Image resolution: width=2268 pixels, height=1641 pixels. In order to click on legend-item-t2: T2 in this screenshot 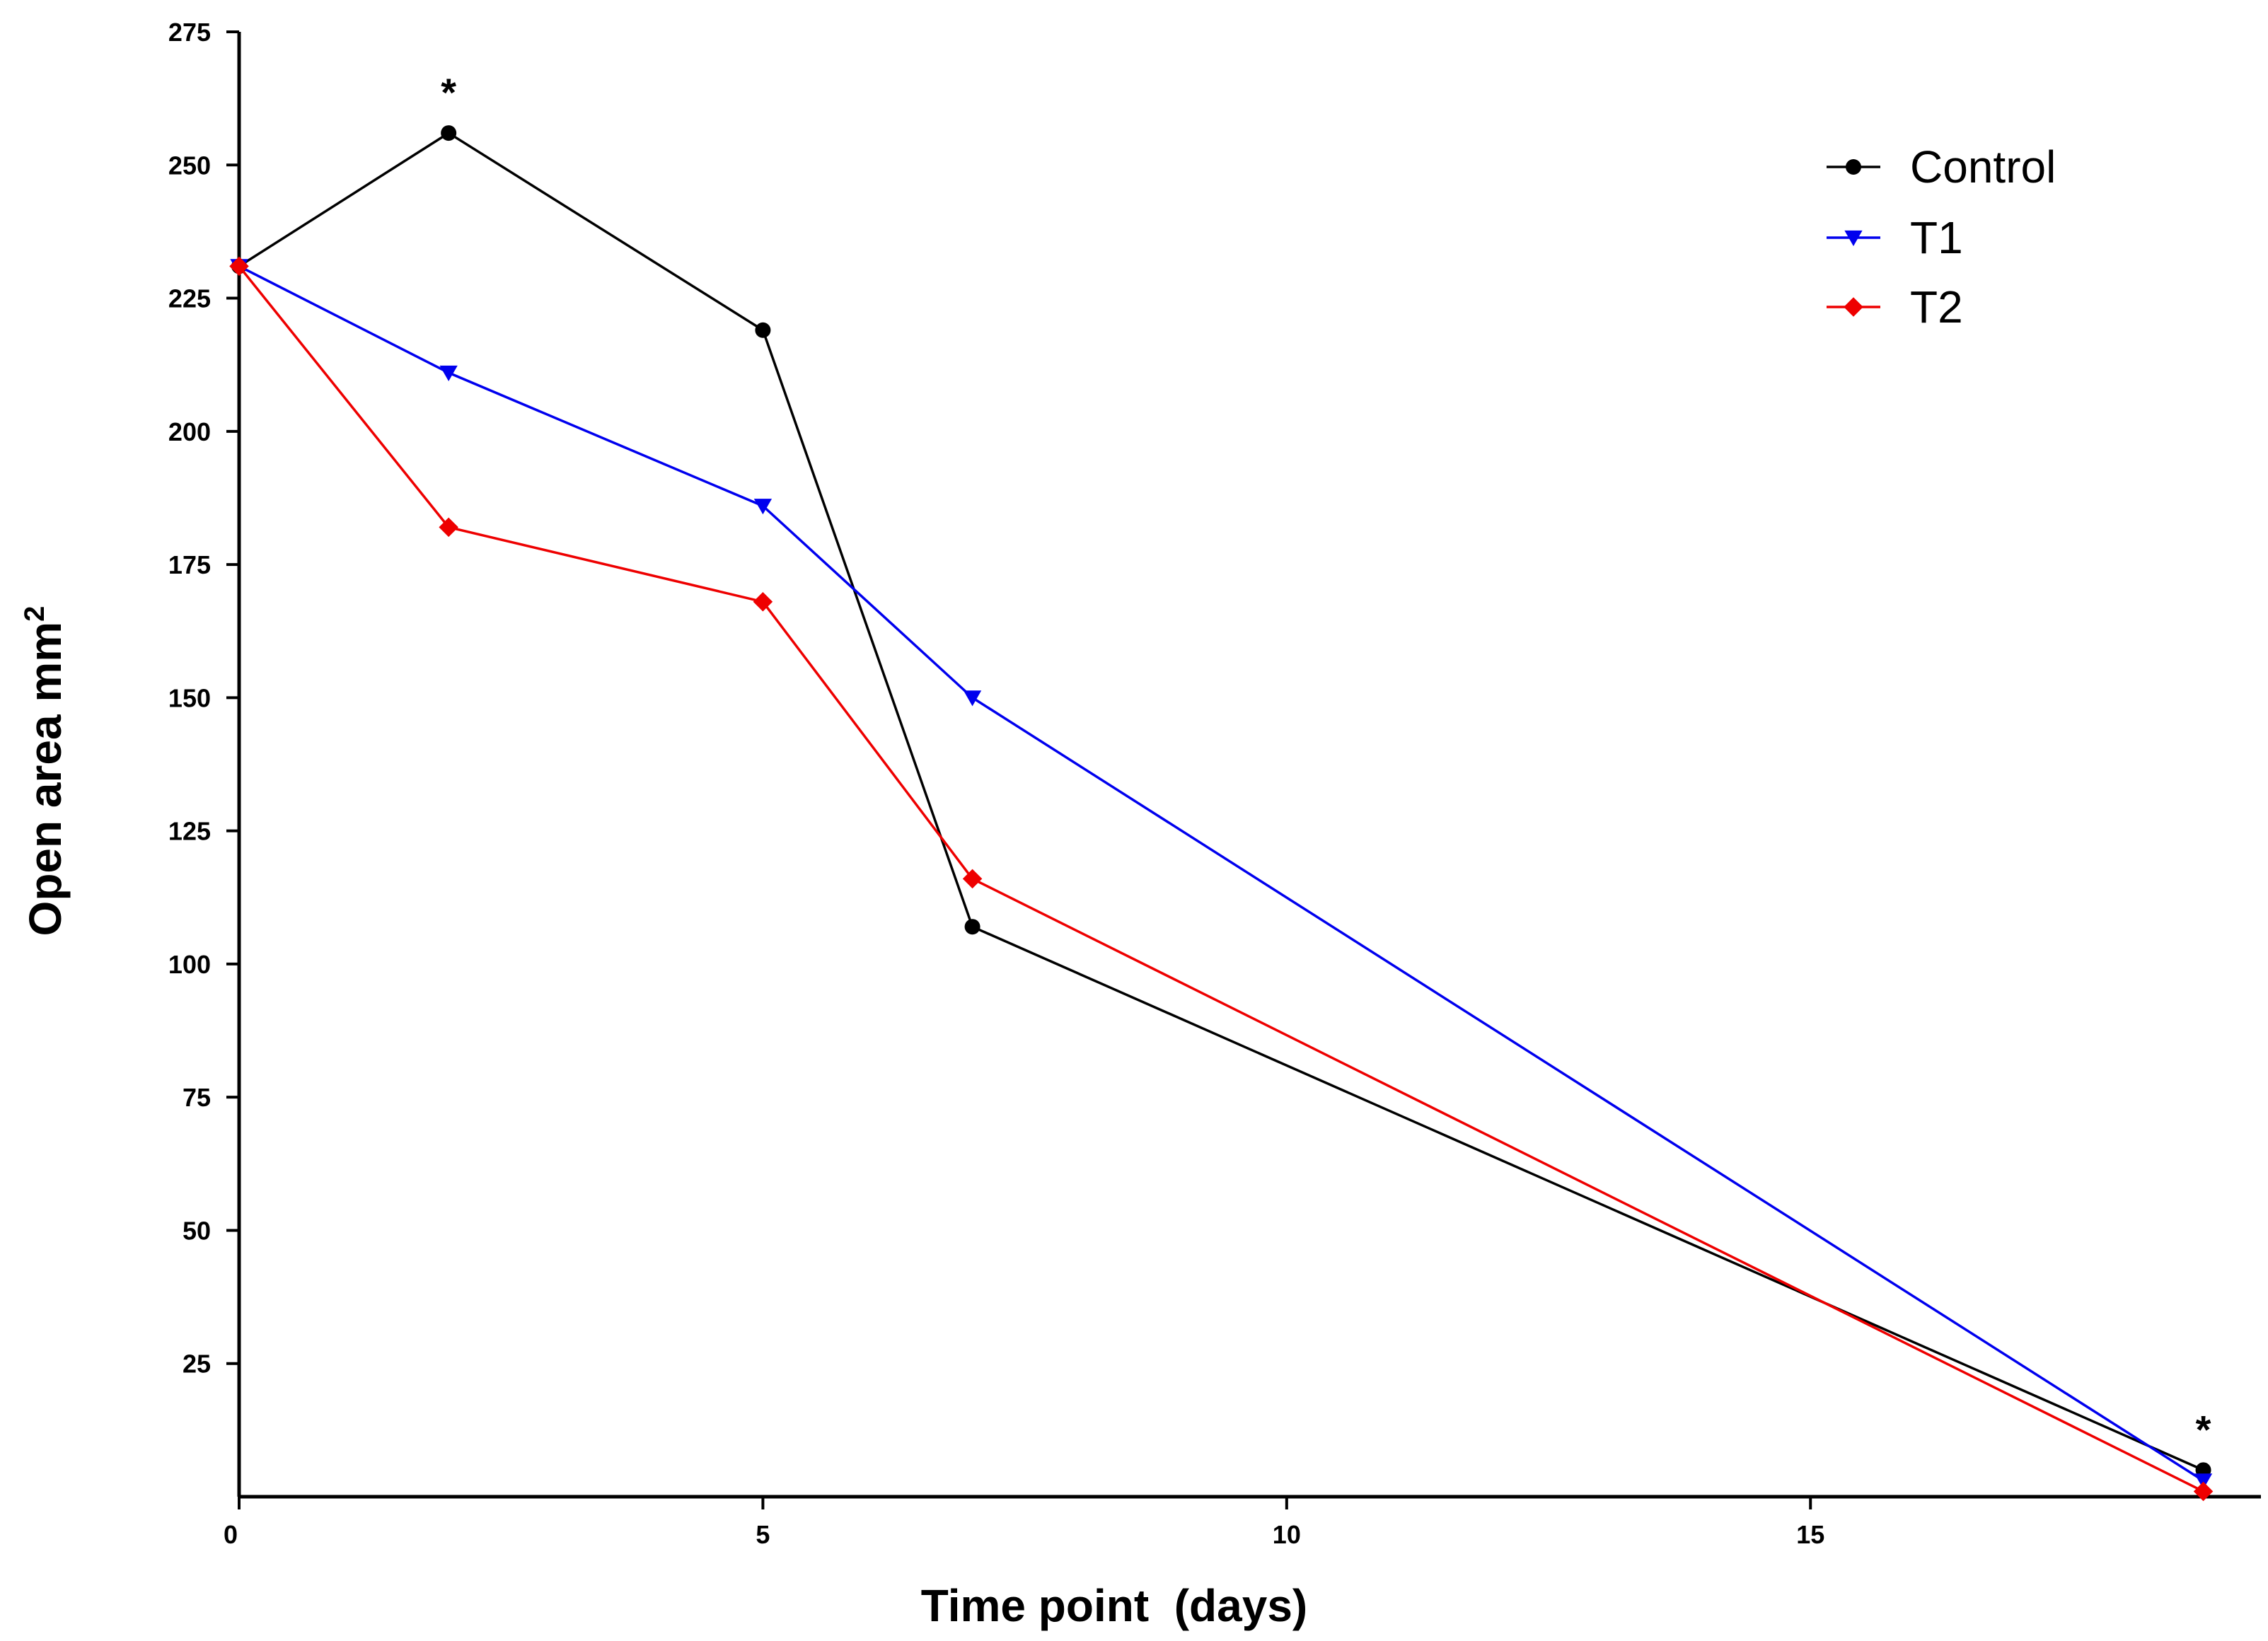, I will do `click(1895, 307)`.